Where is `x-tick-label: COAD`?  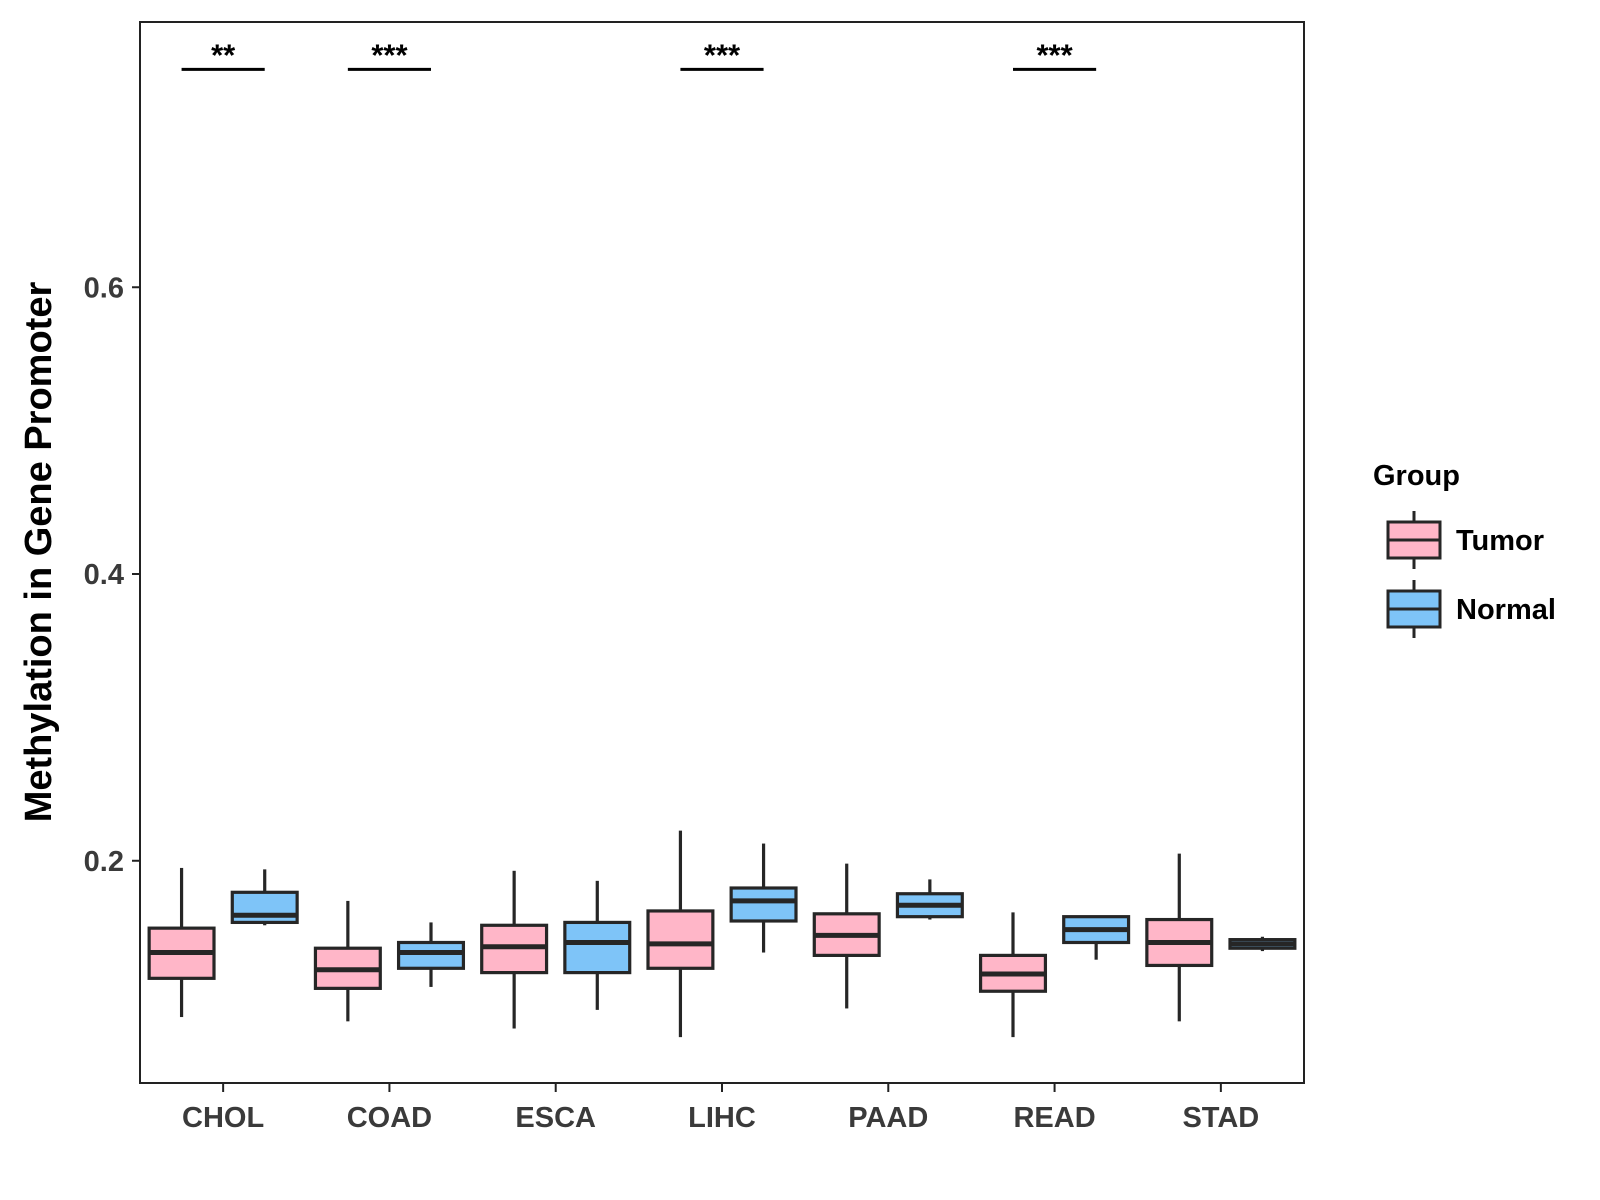
x-tick-label: COAD is located at coordinates (389, 1118).